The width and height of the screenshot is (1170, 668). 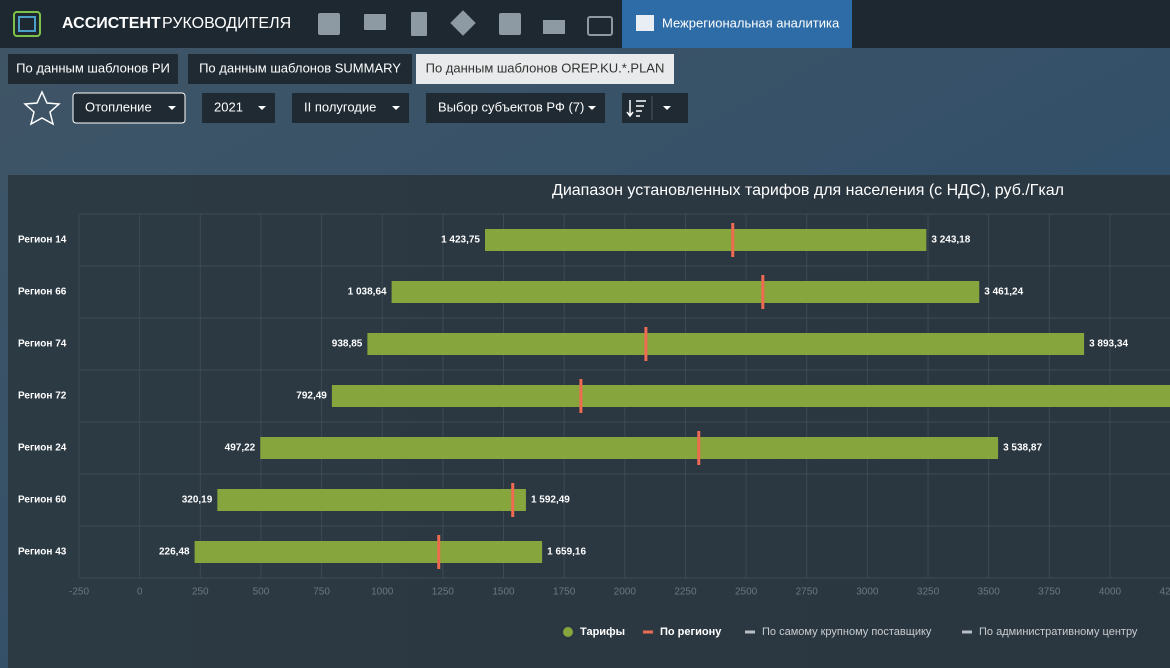 What do you see at coordinates (42, 240) in the screenshot?
I see `y-tick-label: Регион 14` at bounding box center [42, 240].